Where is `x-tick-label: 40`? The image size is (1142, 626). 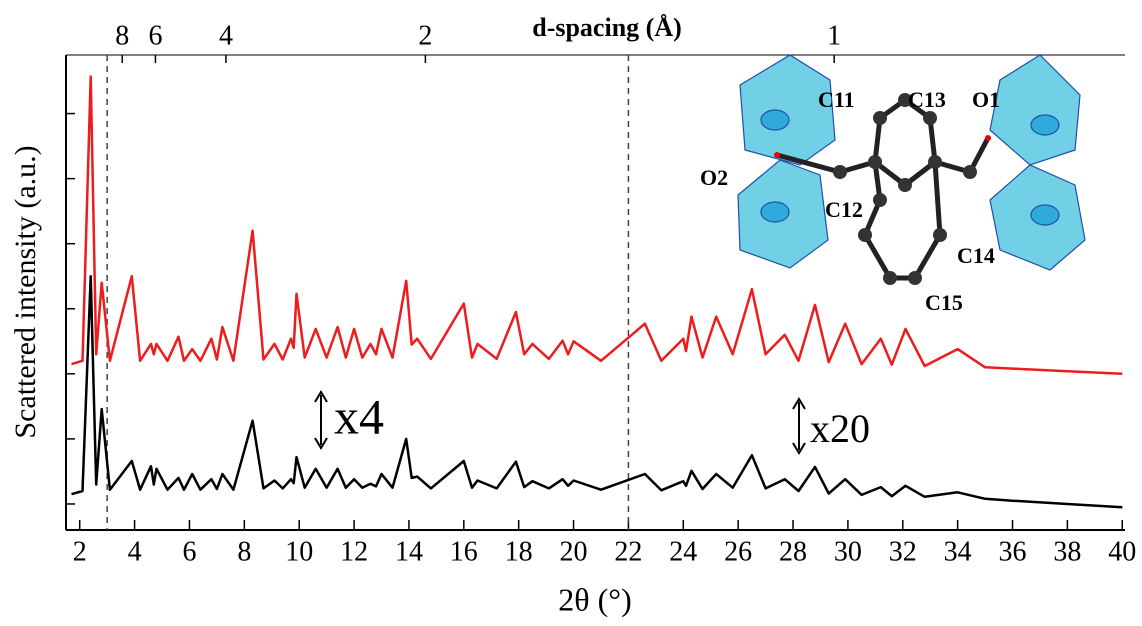 x-tick-label: 40 is located at coordinates (1122, 551).